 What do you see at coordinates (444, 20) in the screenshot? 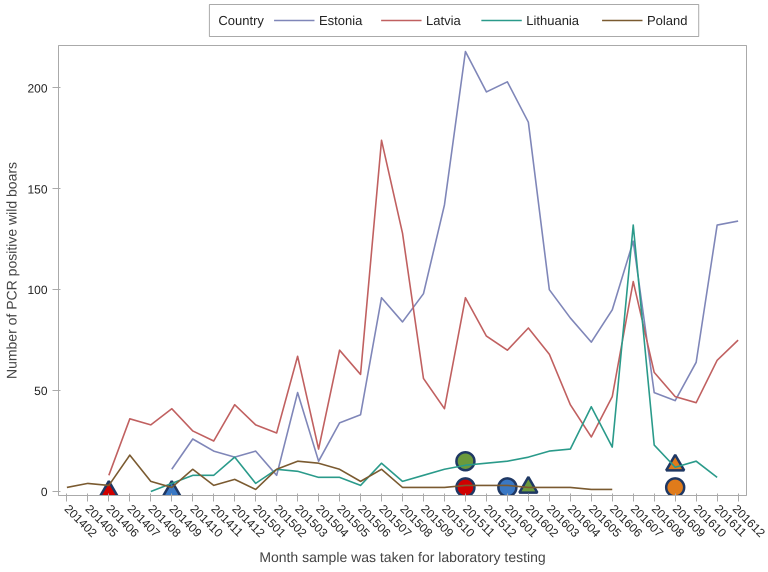
I see `legend-label: Latvia` at bounding box center [444, 20].